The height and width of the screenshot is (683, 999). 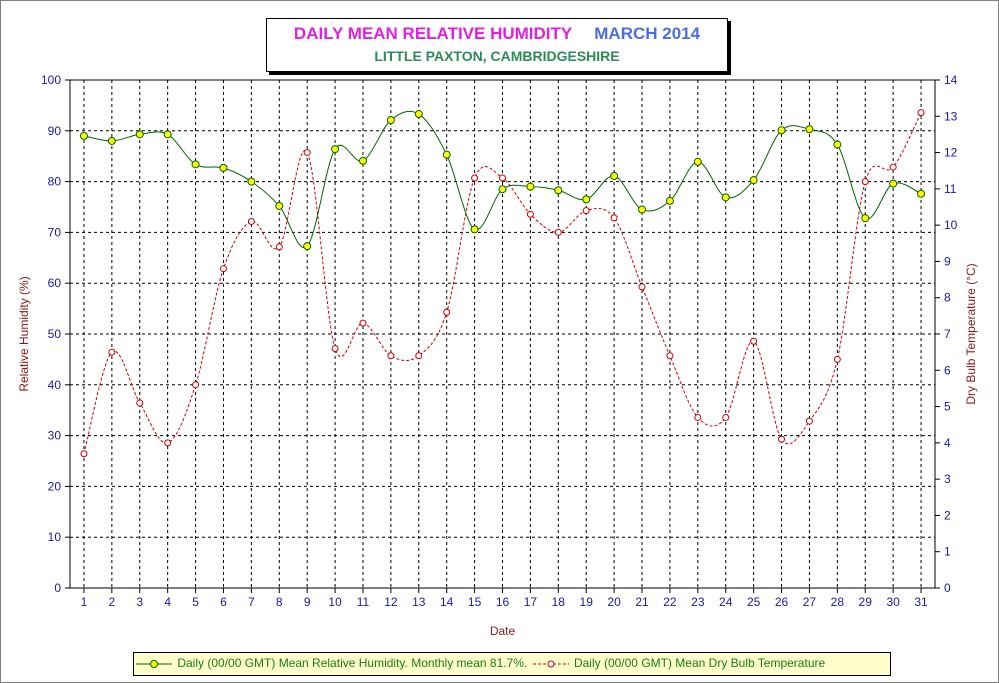 What do you see at coordinates (139, 602) in the screenshot?
I see `x-tick-label: 3` at bounding box center [139, 602].